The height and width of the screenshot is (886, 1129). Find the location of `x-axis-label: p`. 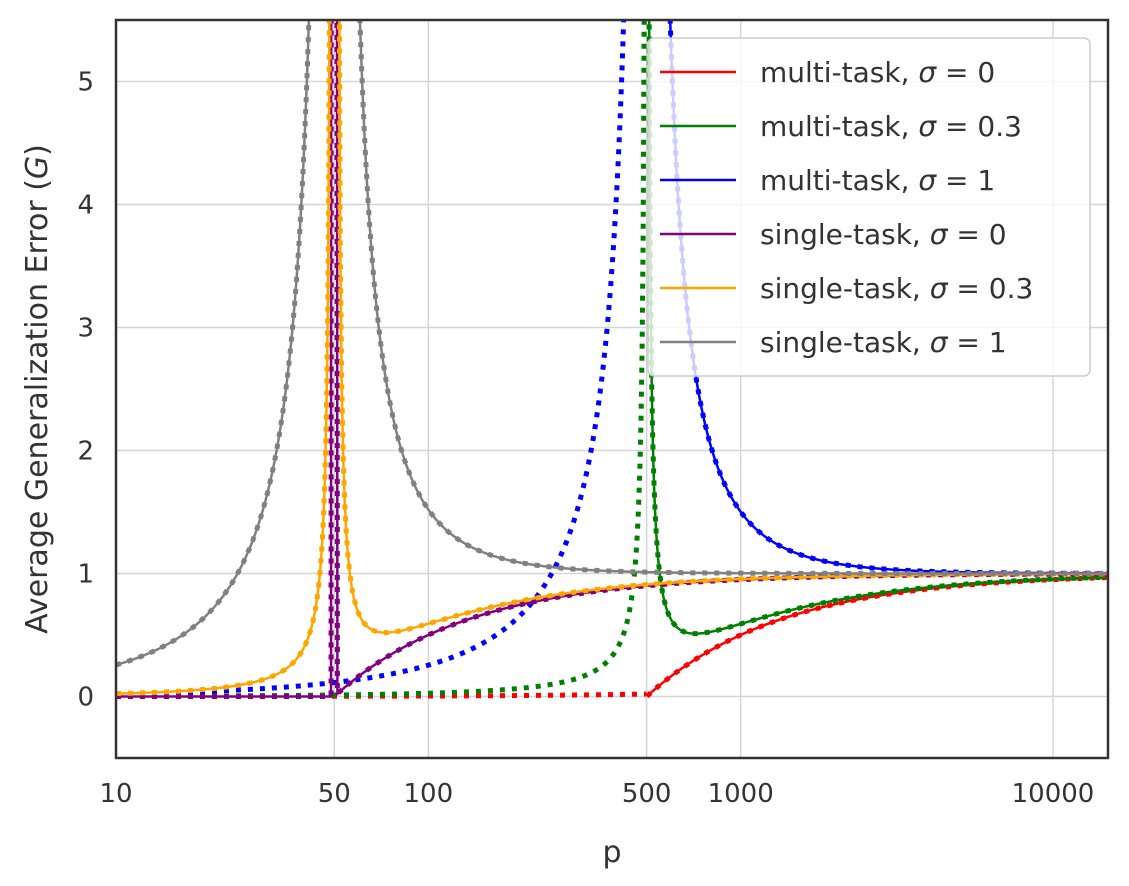

x-axis-label: p is located at coordinates (611, 852).